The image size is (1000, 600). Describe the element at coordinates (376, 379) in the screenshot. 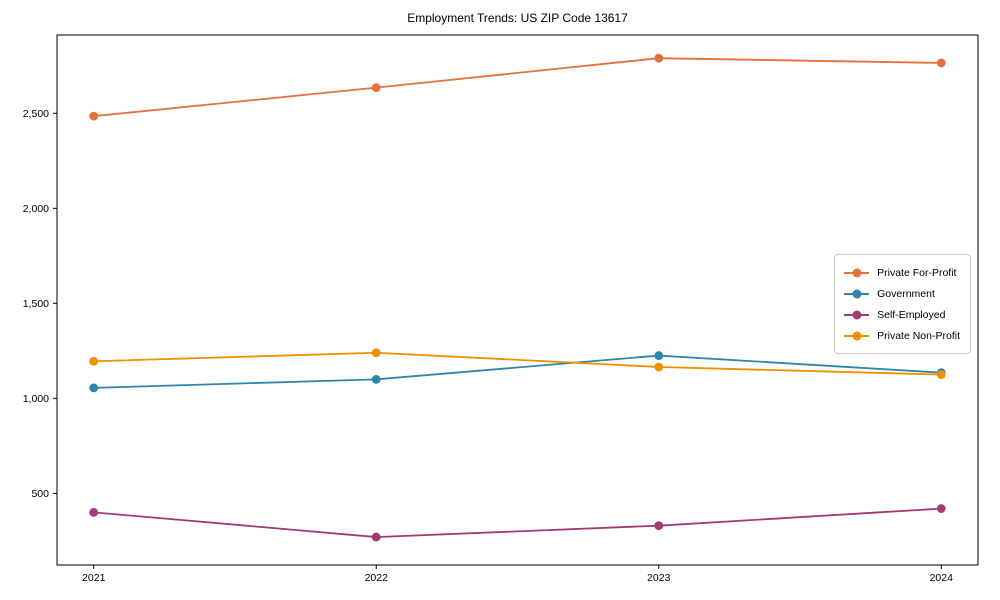

I see `data-point-government-2022` at that location.